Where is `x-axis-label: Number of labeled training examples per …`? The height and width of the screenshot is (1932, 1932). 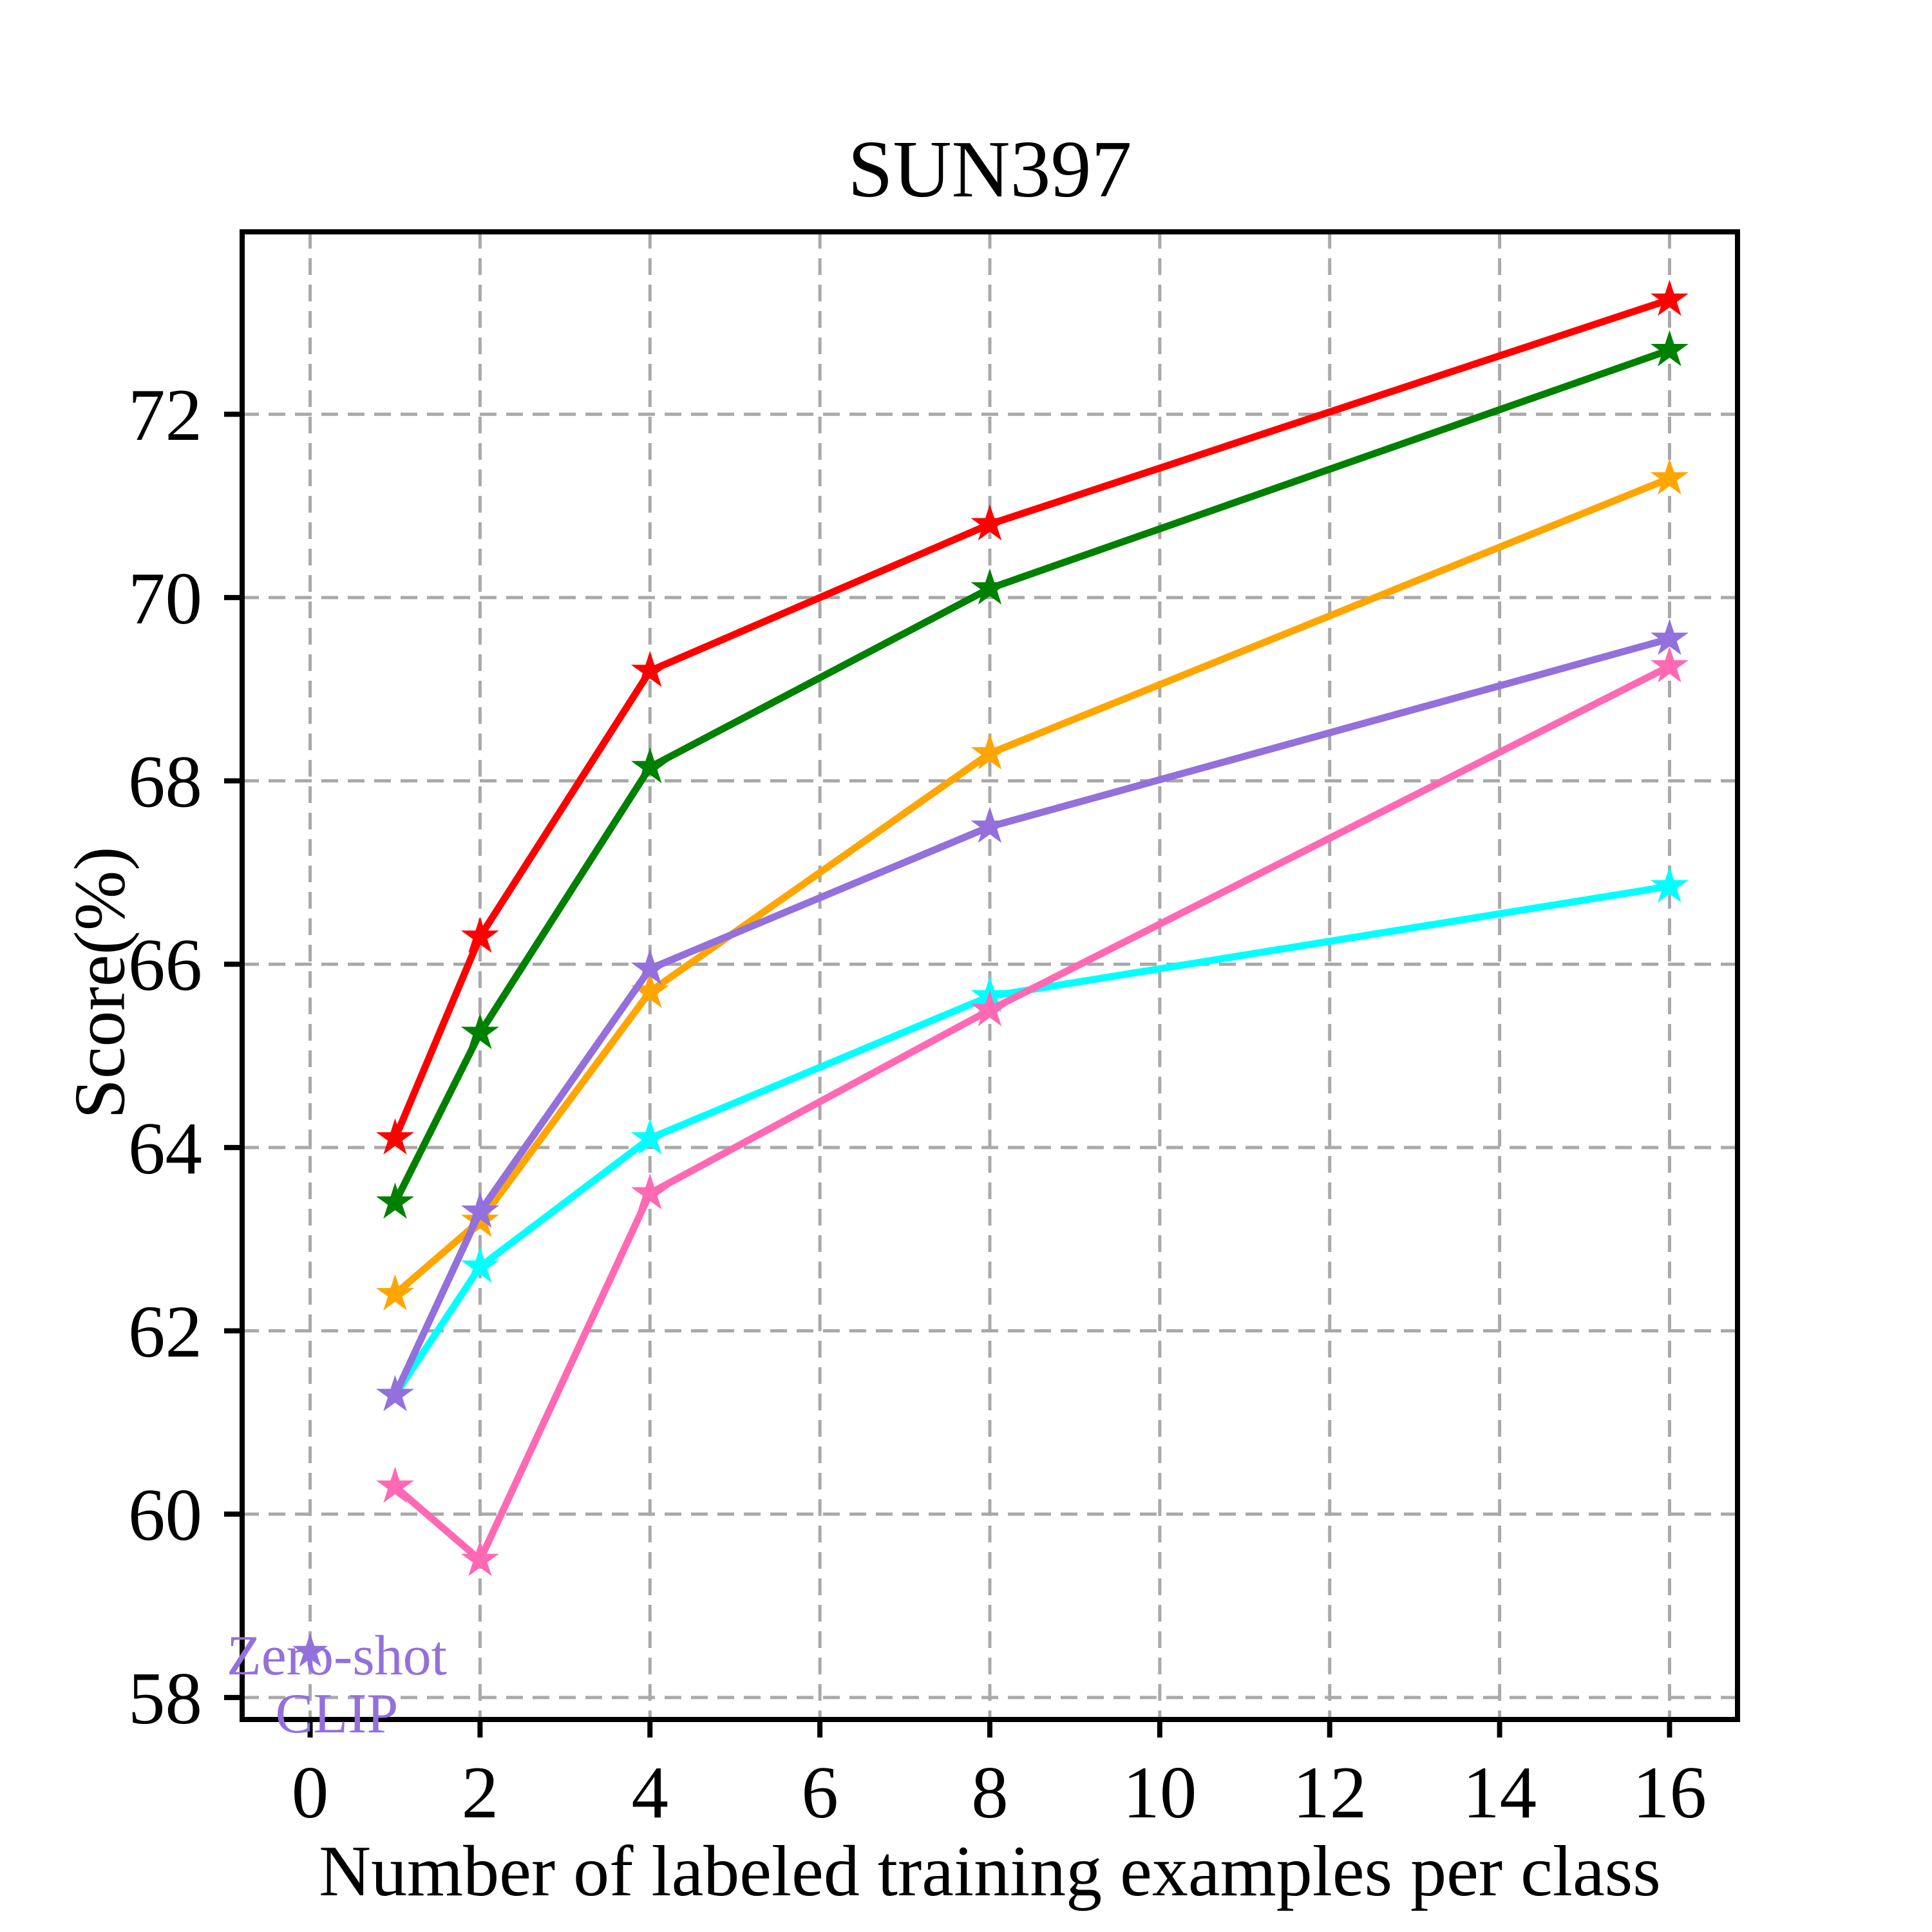 x-axis-label: Number of labeled training examples per … is located at coordinates (990, 1871).